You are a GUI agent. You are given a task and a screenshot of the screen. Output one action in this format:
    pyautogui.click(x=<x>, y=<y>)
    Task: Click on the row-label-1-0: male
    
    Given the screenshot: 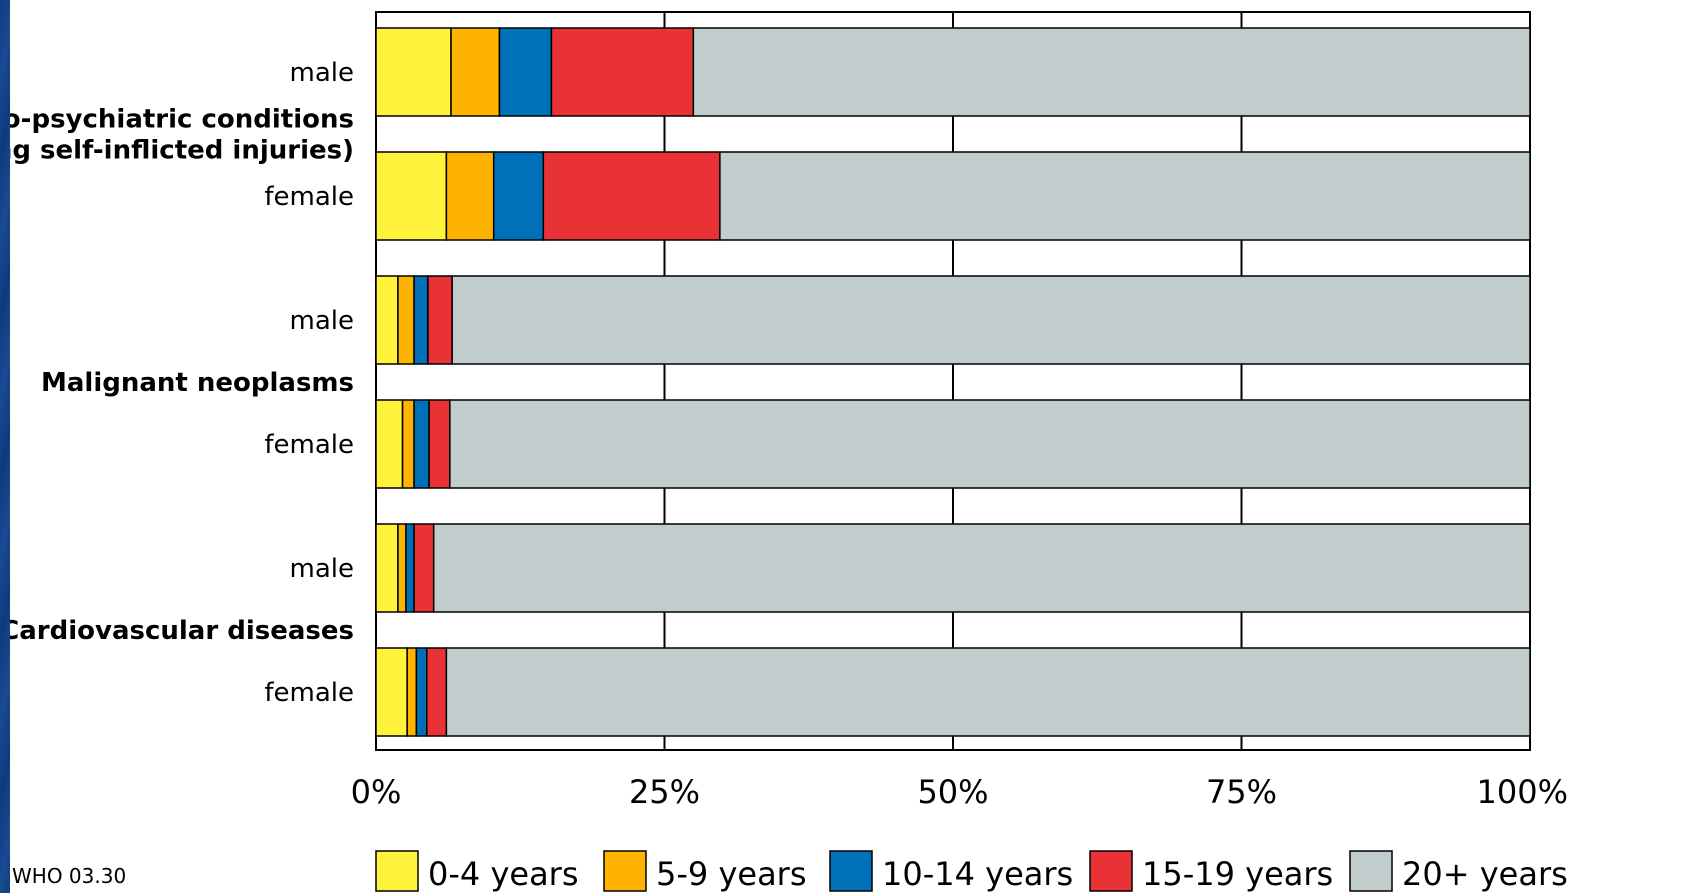 What is the action you would take?
    pyautogui.click(x=322, y=321)
    